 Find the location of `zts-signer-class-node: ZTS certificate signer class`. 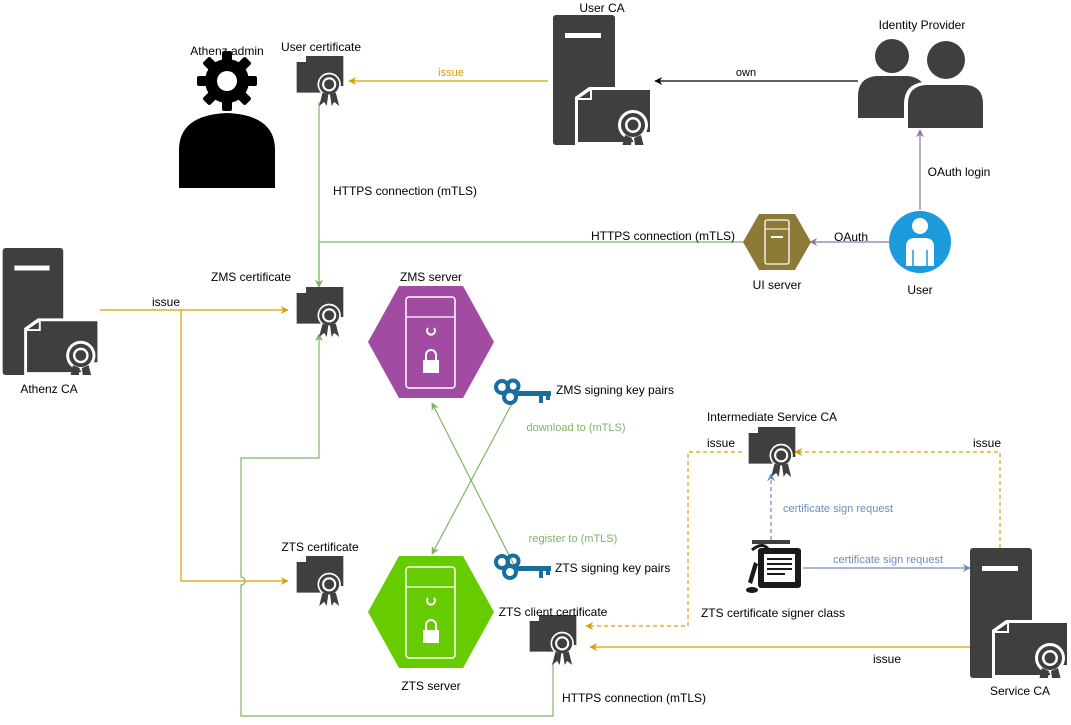

zts-signer-class-node: ZTS certificate signer class is located at coordinates (773, 580).